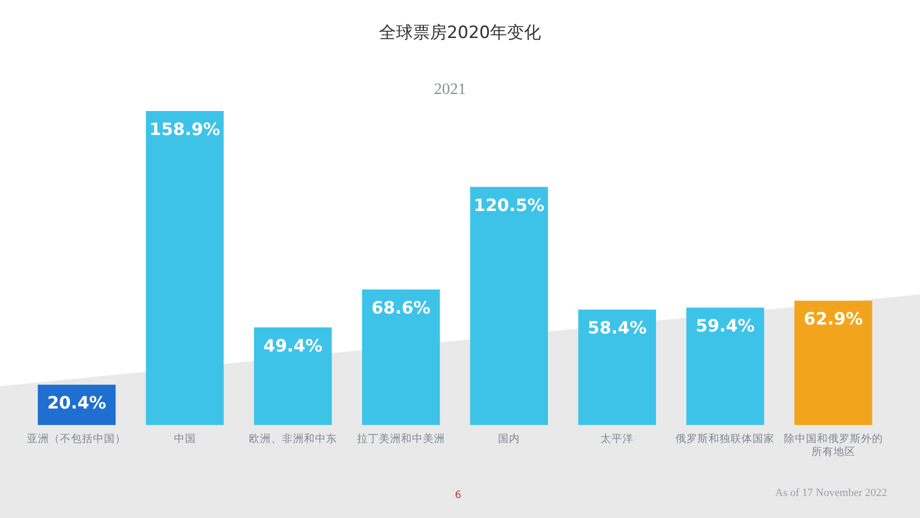 The image size is (920, 518). What do you see at coordinates (831, 493) in the screenshot?
I see `text: As of 17 November 2022` at bounding box center [831, 493].